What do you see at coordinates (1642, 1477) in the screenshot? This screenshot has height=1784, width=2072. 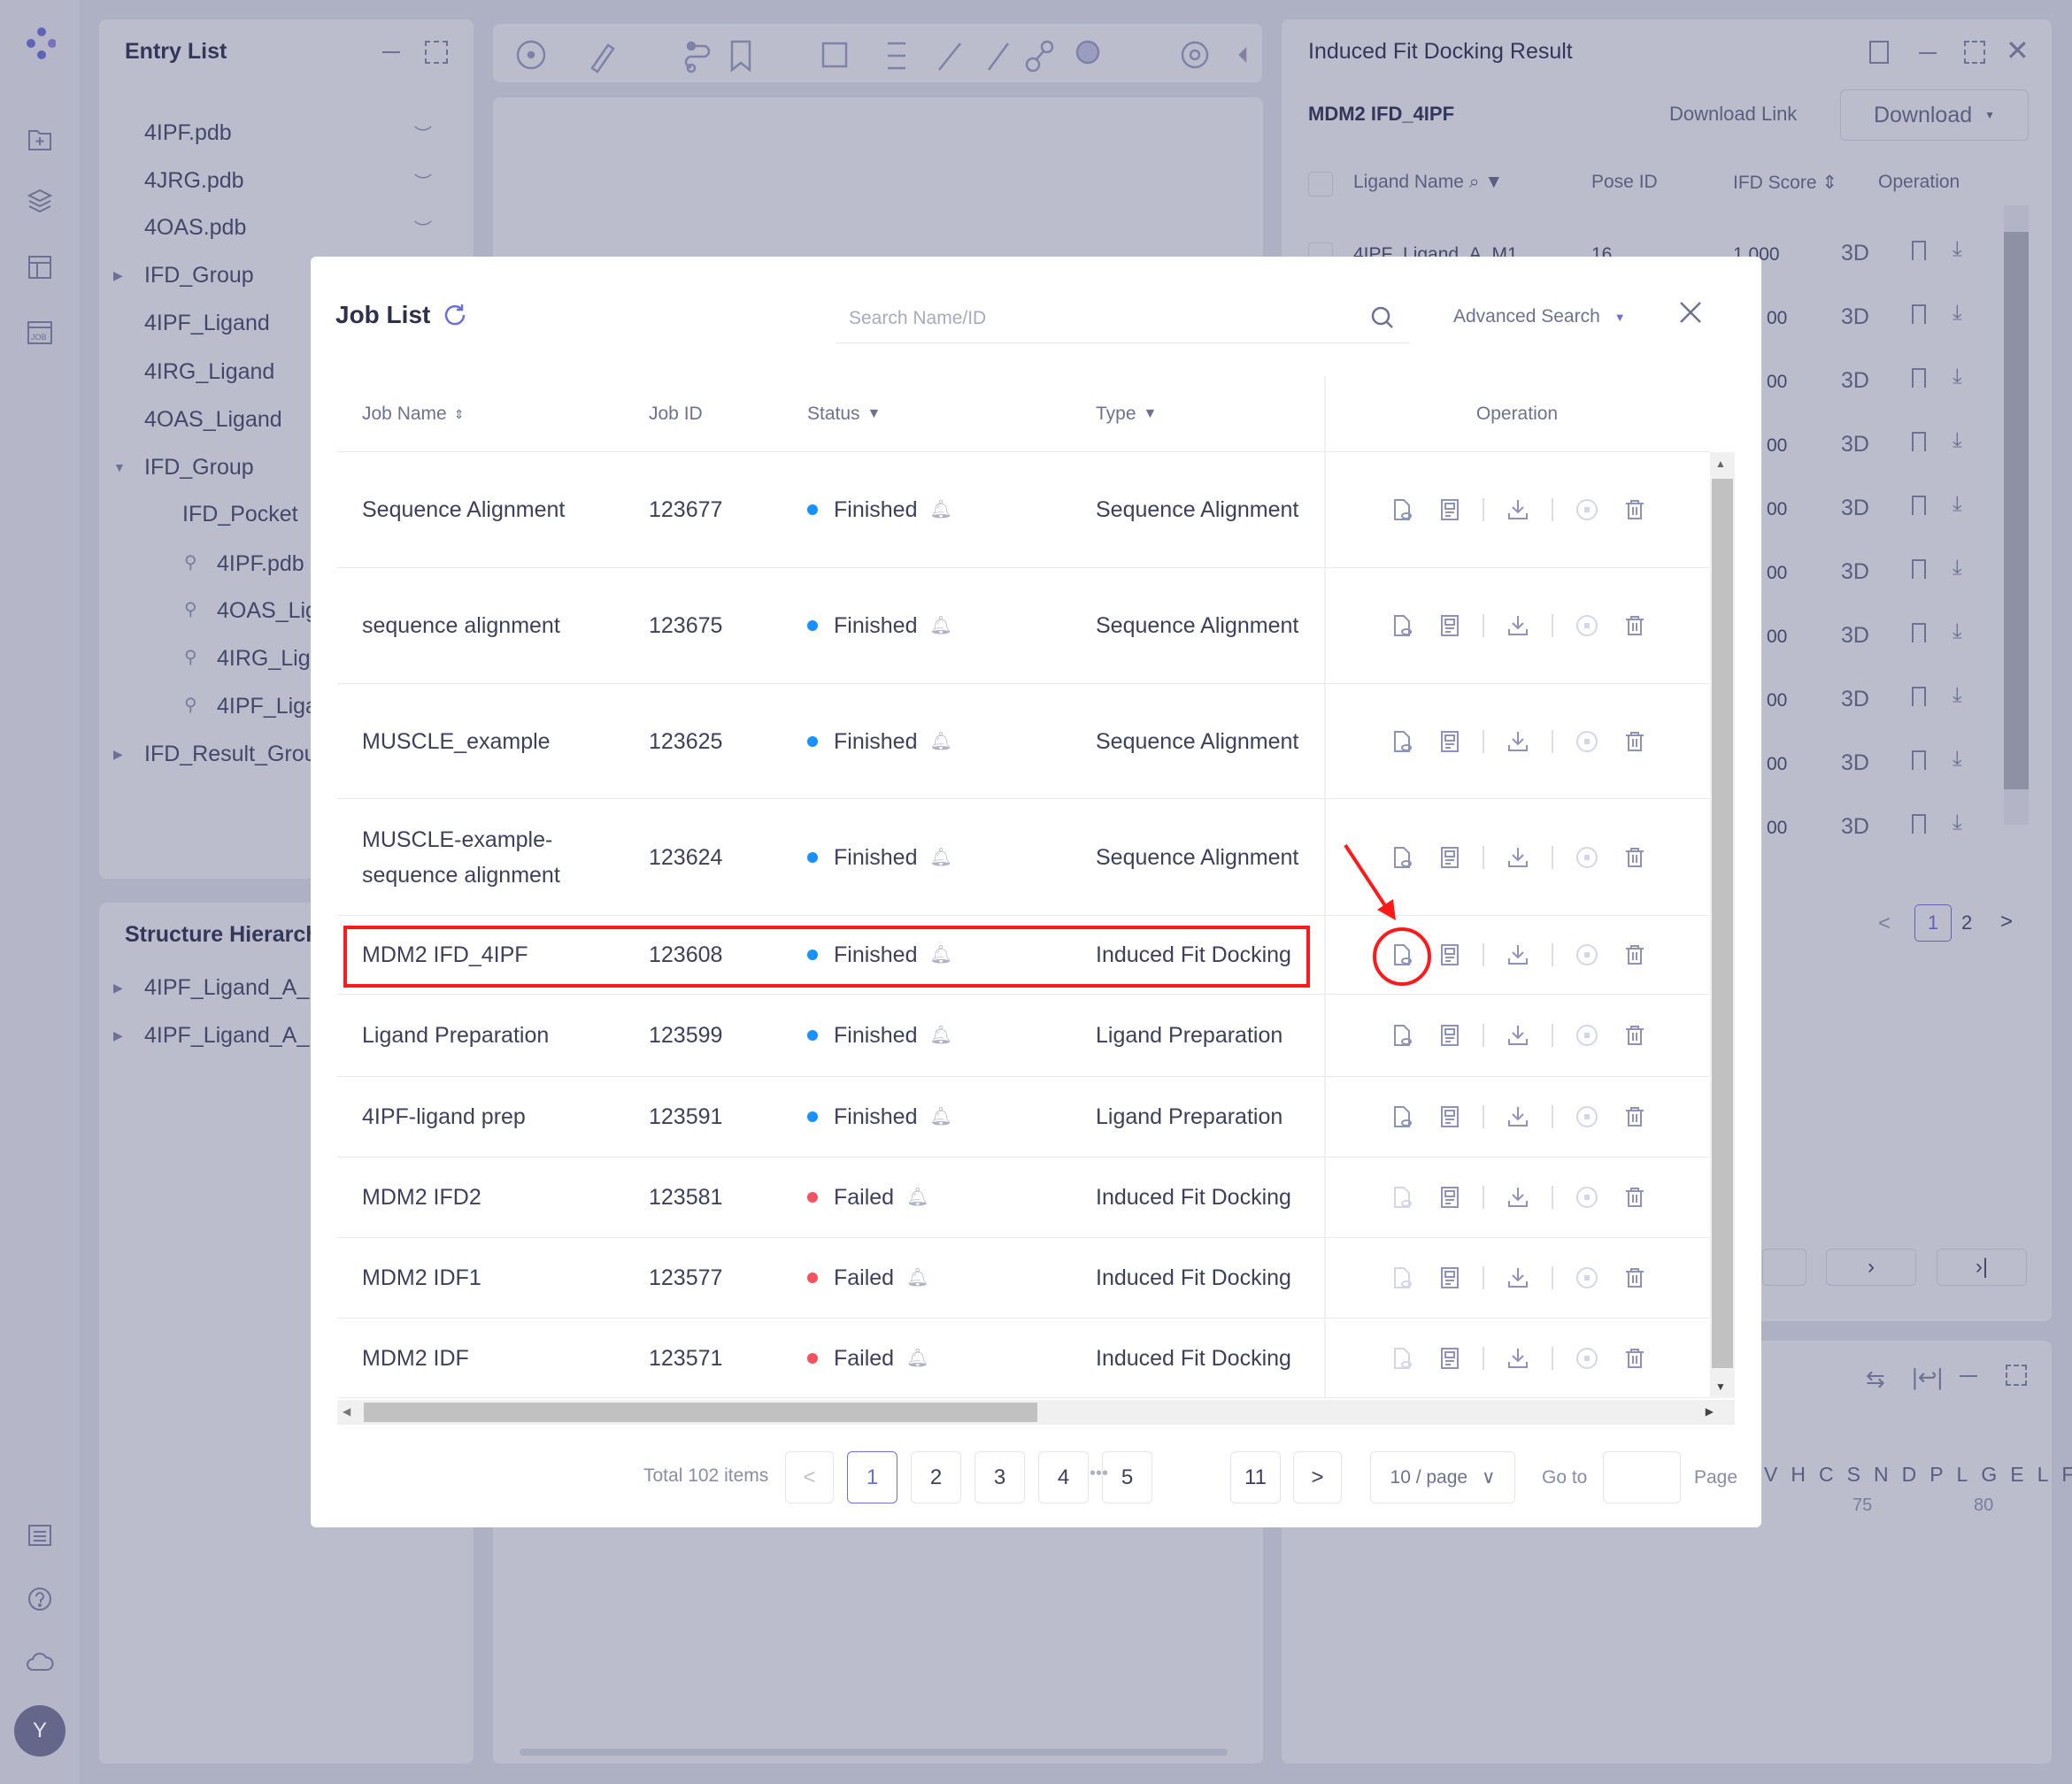 I see `goto-input` at bounding box center [1642, 1477].